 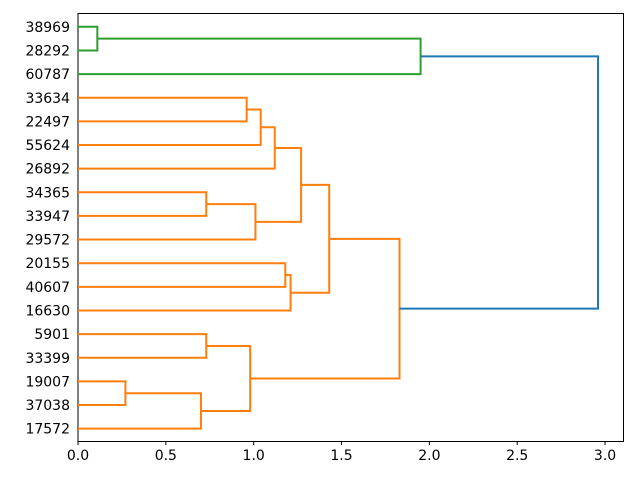 What do you see at coordinates (47, 264) in the screenshot?
I see `leaf-label: 20155` at bounding box center [47, 264].